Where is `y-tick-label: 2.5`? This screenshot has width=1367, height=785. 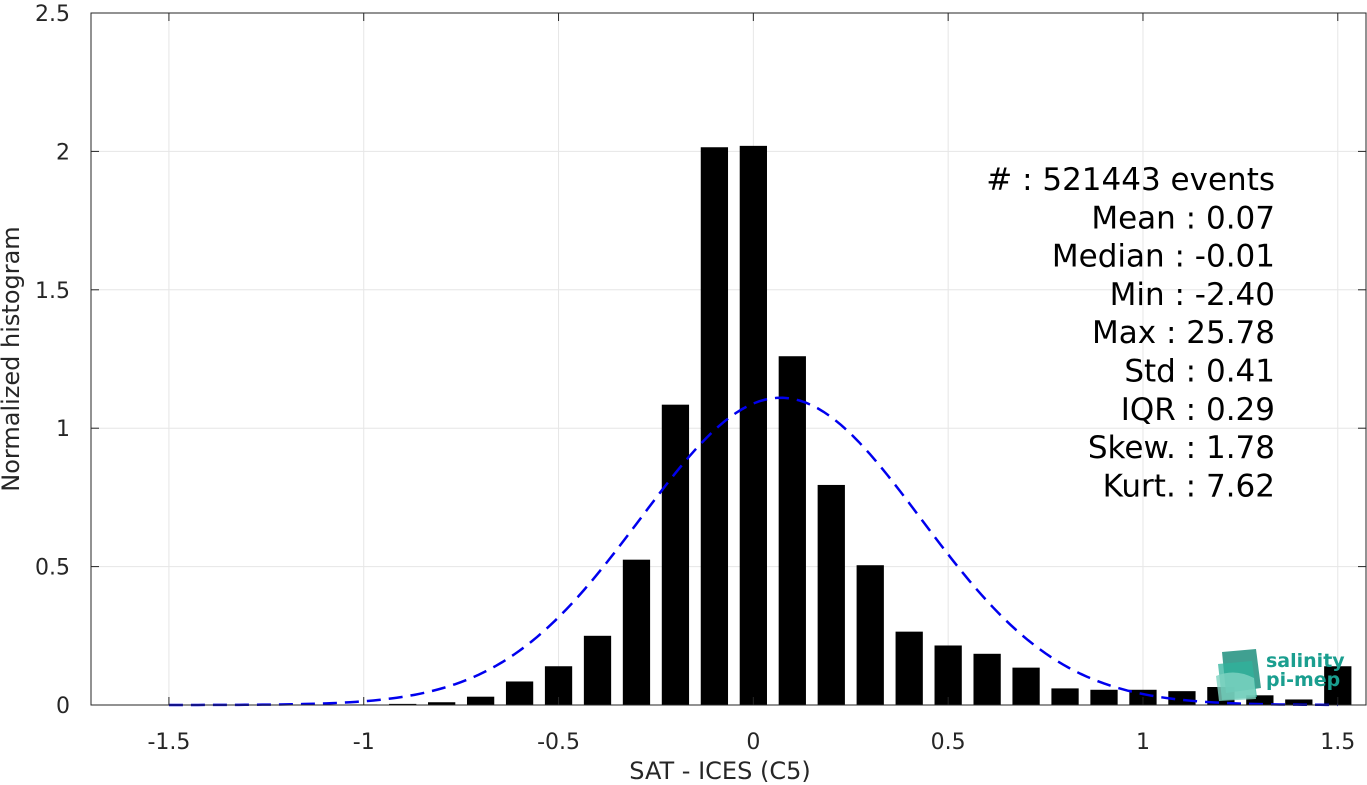 y-tick-label: 2.5 is located at coordinates (52, 14).